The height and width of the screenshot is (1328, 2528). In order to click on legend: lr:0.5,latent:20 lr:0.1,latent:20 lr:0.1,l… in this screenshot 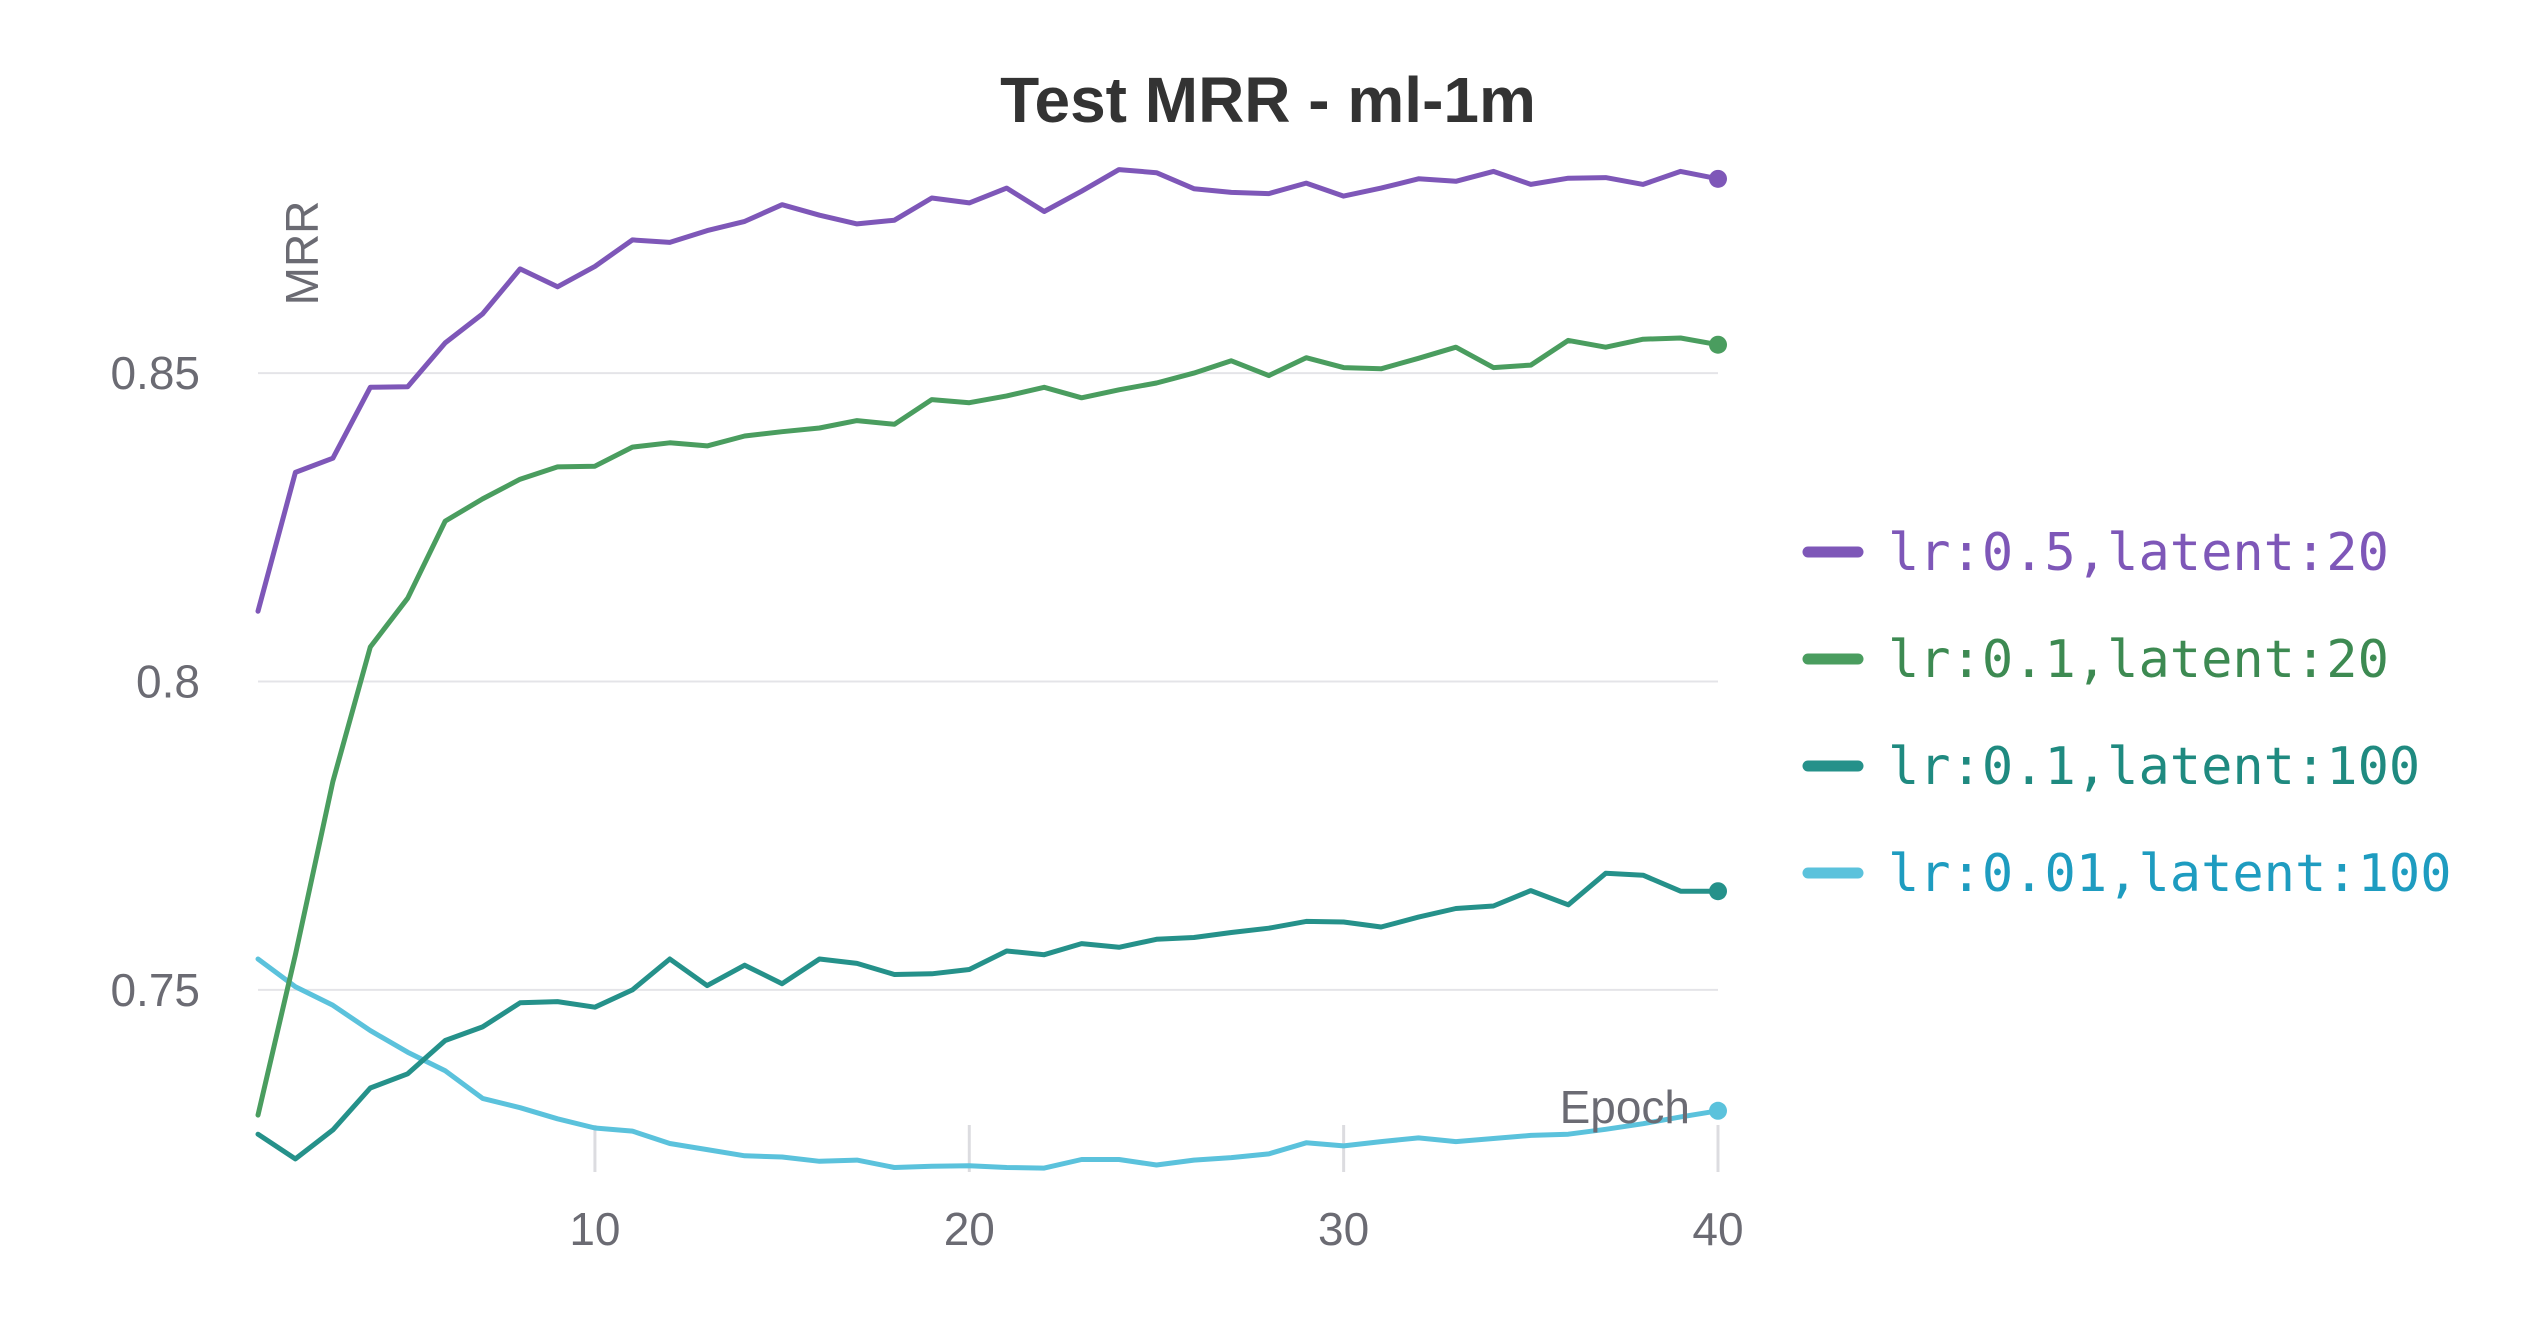, I will do `click(2127, 713)`.